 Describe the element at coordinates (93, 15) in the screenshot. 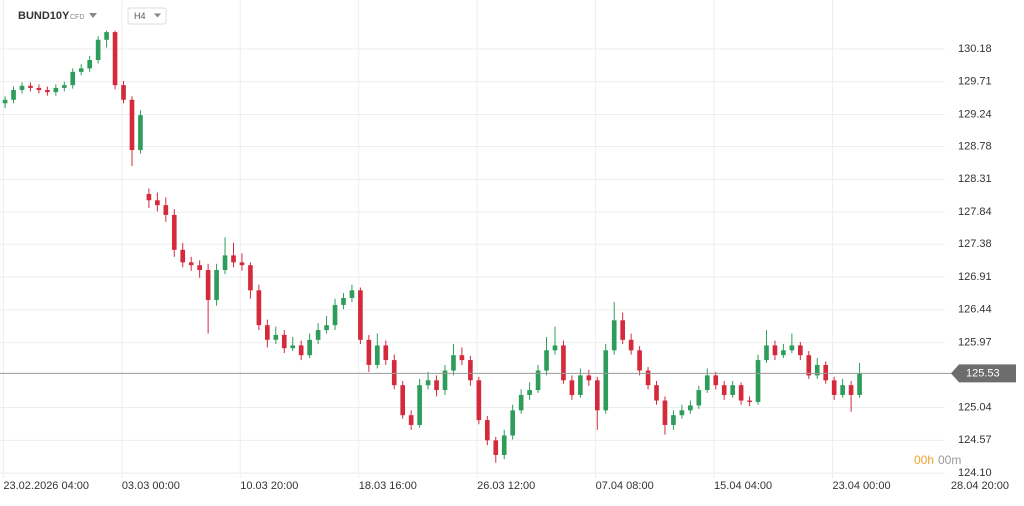

I see `instrument-dropdown` at that location.